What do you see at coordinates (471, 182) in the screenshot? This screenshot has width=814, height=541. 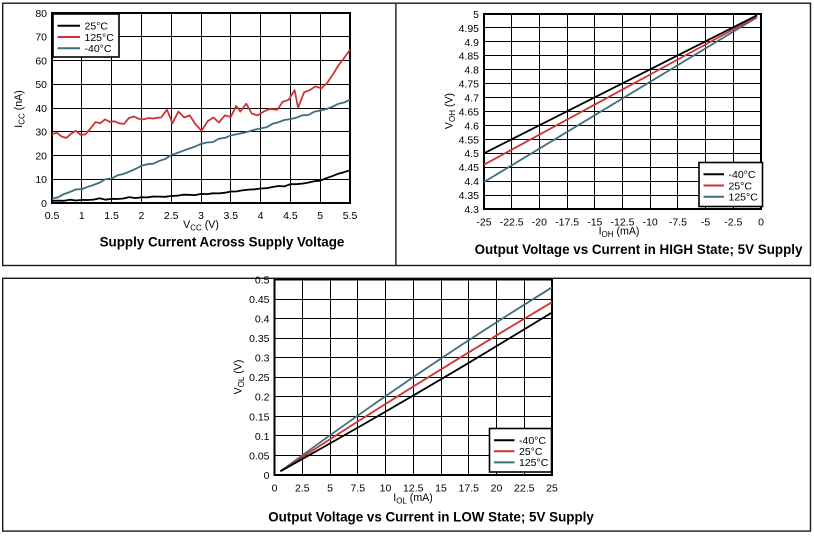 I see `svg-text: 4.4` at bounding box center [471, 182].